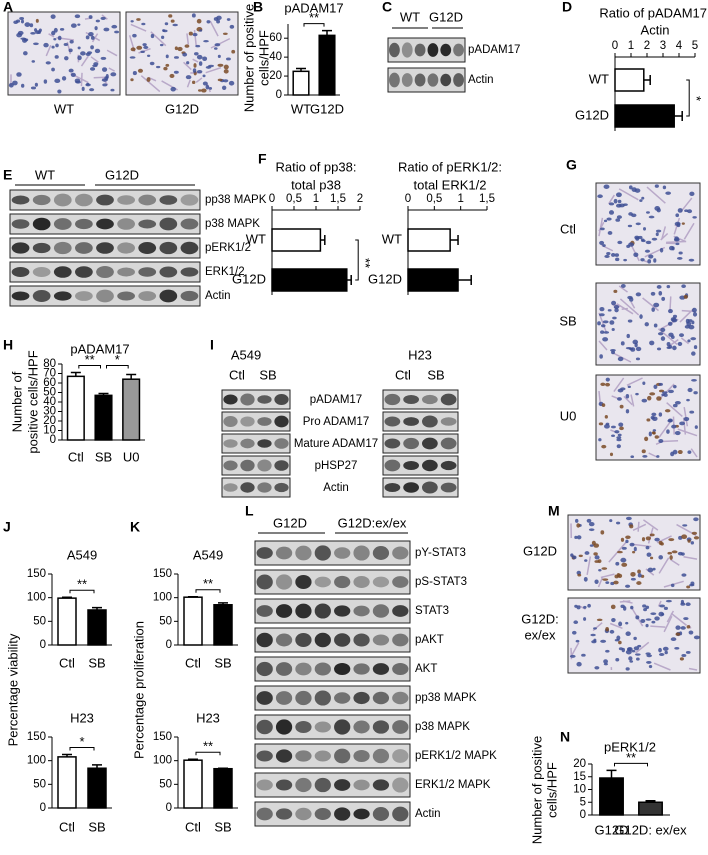  I want to click on lane-label: Ctl, so click(403, 374).